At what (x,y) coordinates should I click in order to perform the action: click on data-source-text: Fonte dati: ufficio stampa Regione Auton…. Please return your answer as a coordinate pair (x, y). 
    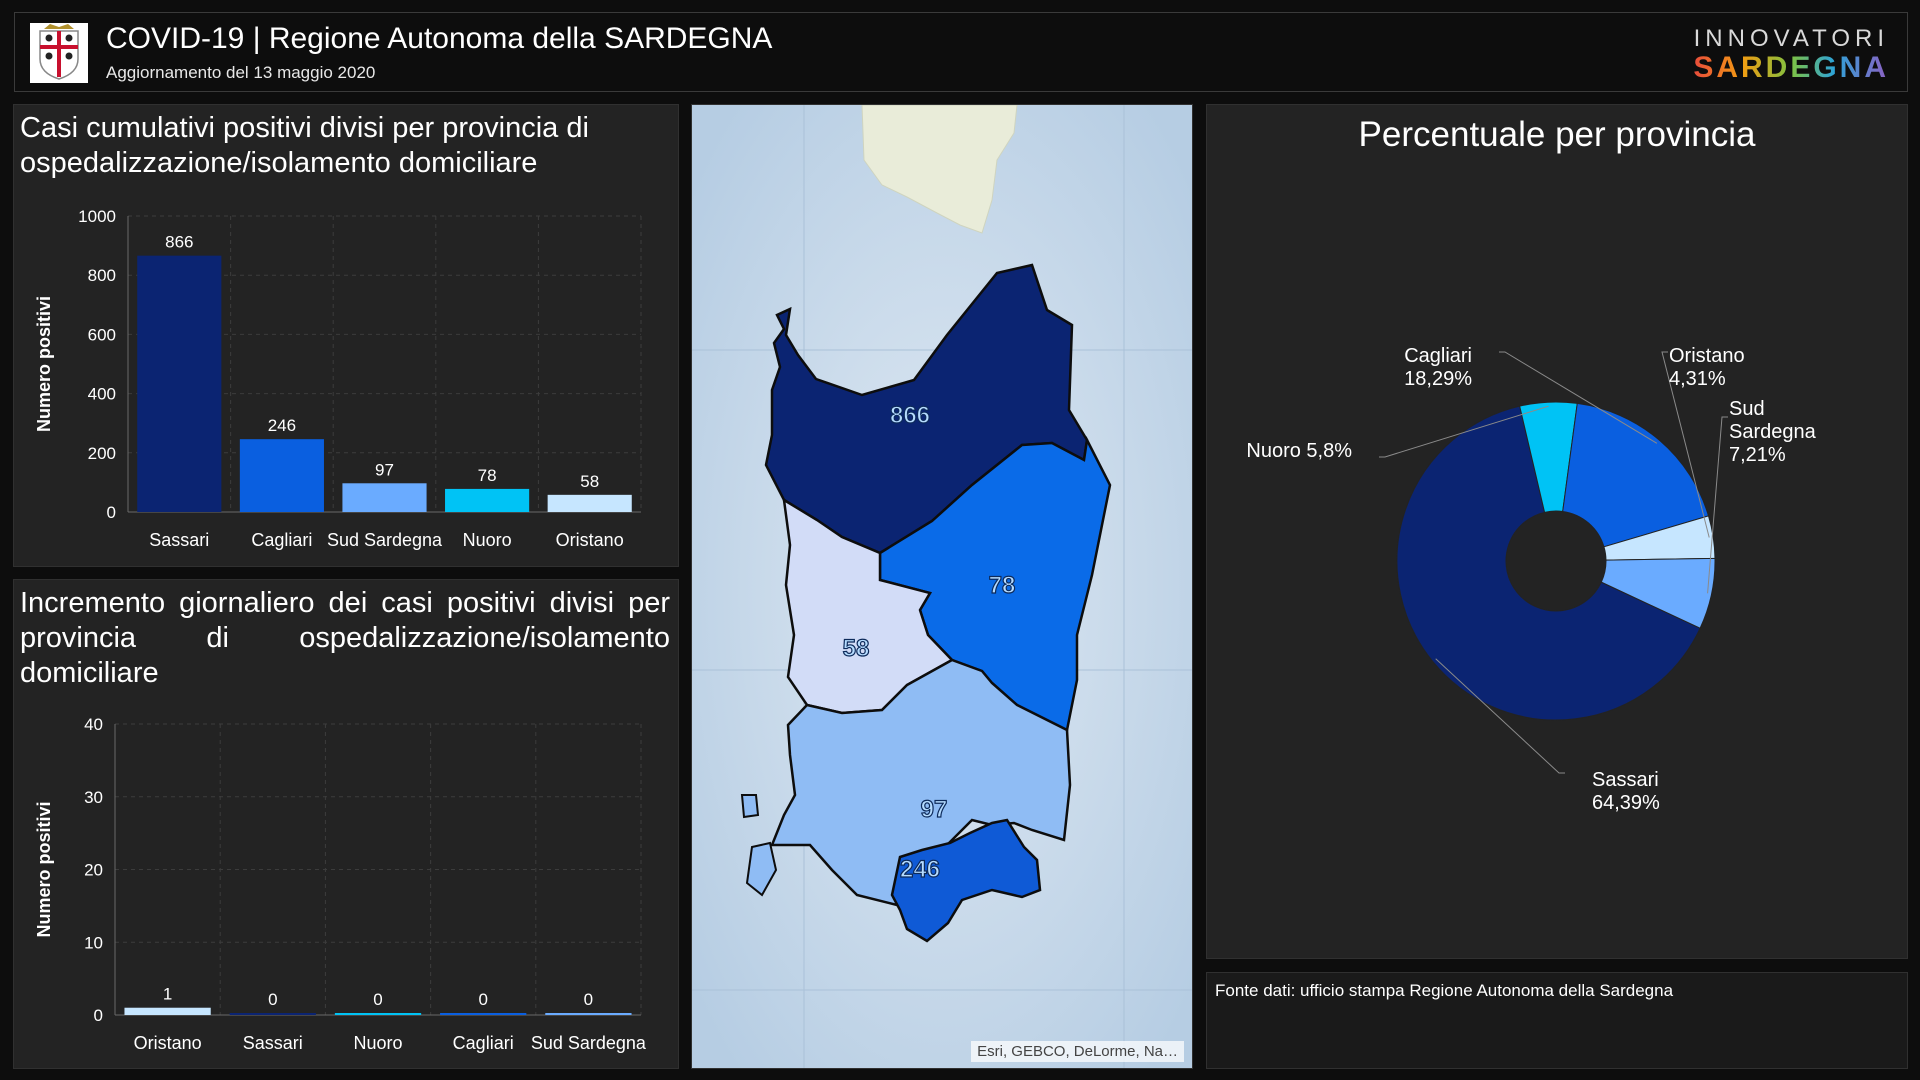
    Looking at the image, I should click on (1444, 990).